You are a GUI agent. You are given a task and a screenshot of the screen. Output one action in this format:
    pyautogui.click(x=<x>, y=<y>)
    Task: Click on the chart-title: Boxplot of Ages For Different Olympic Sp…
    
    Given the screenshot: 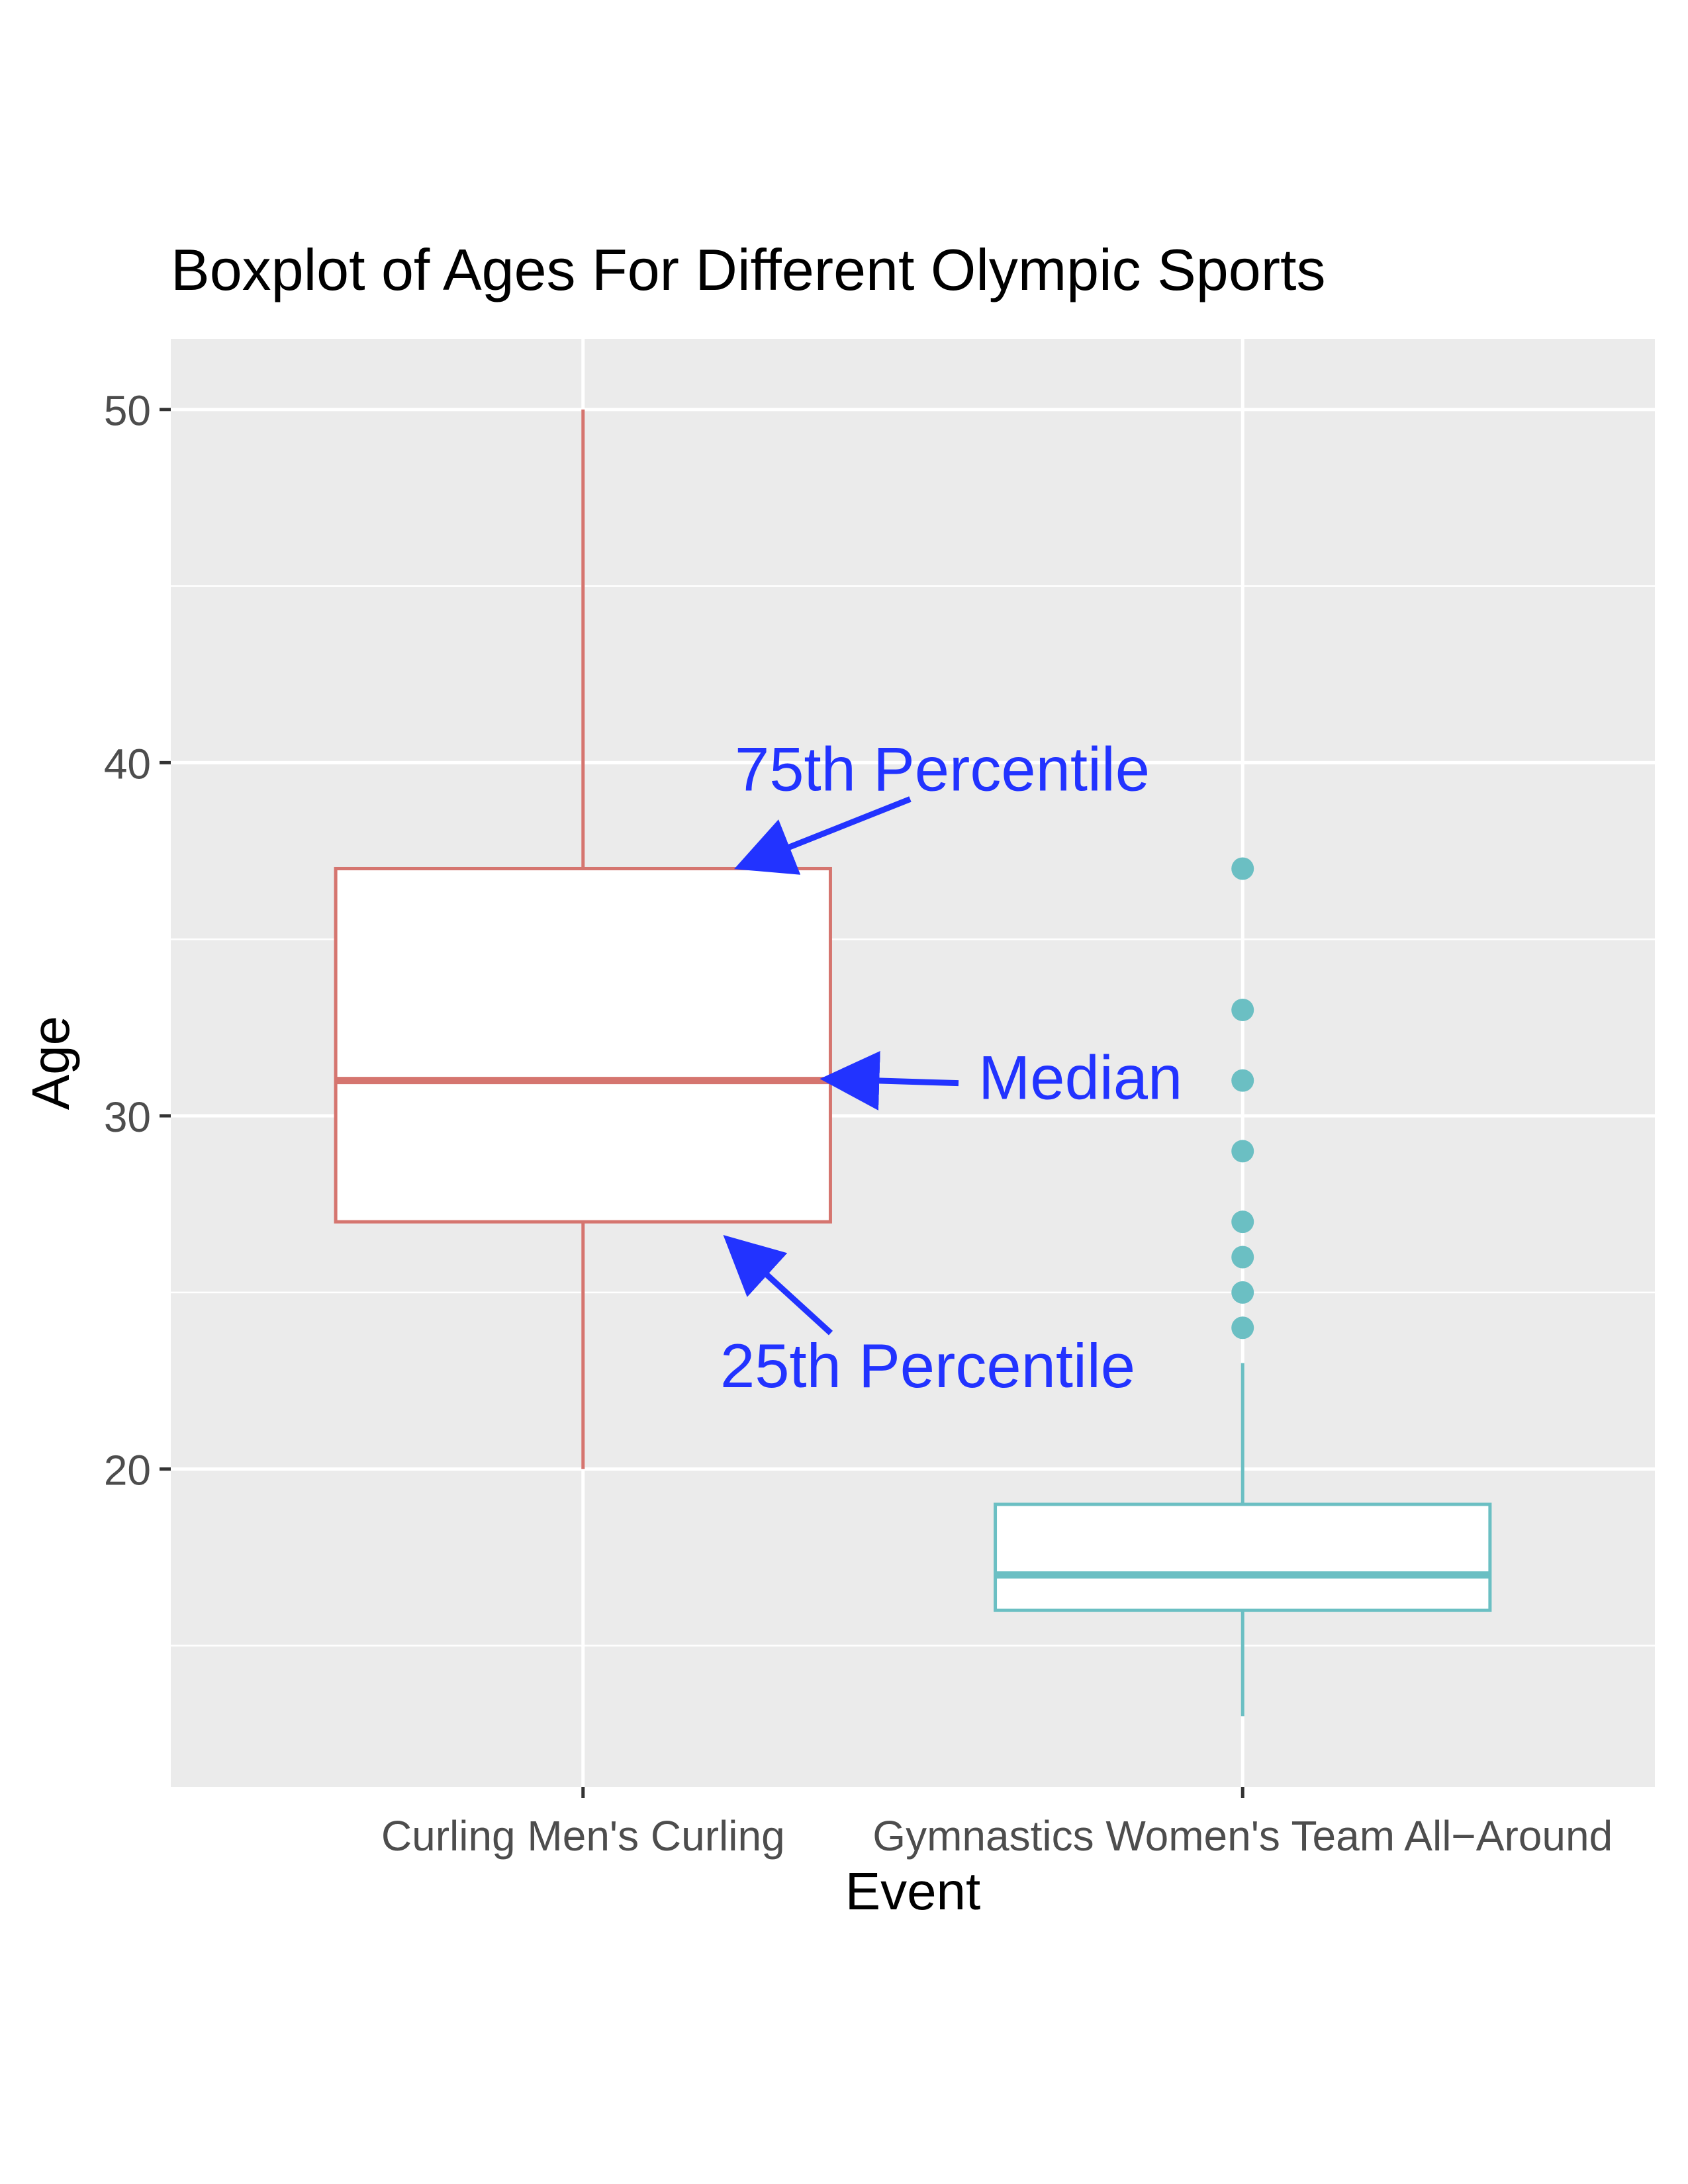 What is the action you would take?
    pyautogui.click(x=748, y=269)
    